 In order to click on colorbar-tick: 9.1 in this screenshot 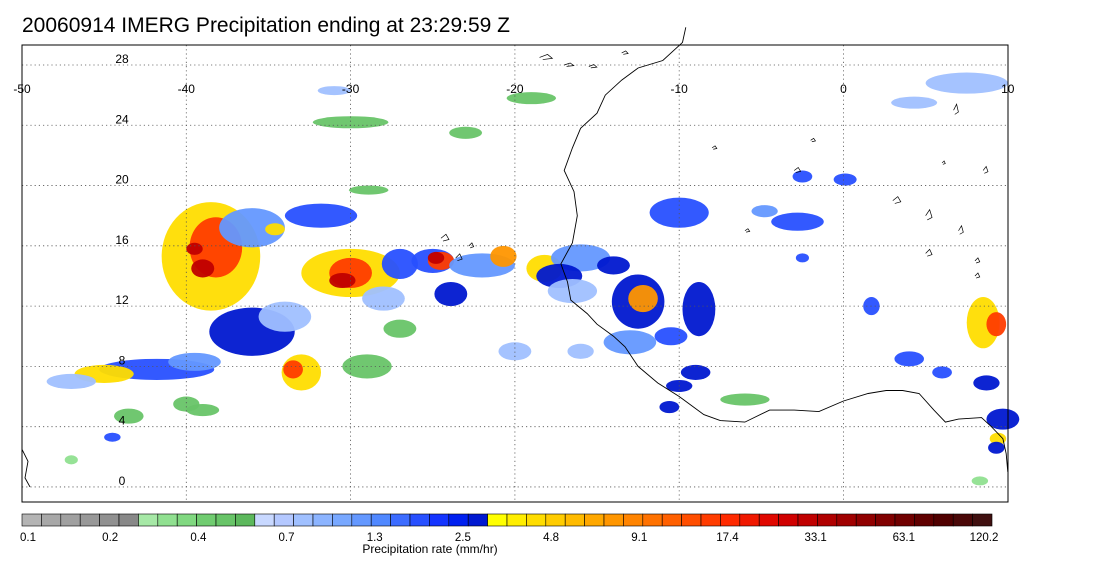, I will do `click(639, 538)`.